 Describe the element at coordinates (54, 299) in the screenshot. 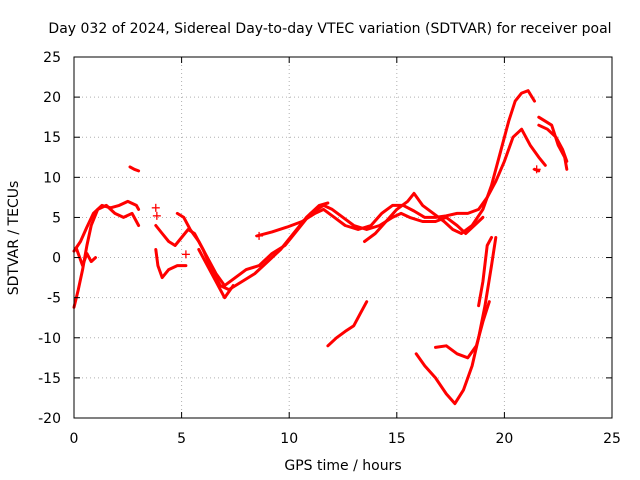

I see `y-tick-label: -5` at that location.